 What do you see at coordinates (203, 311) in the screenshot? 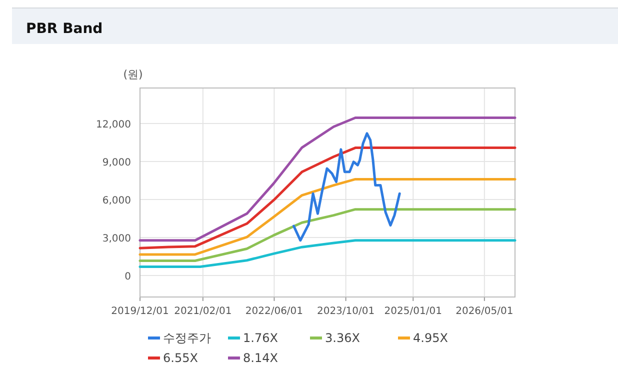
I see `x-tick-label: 2021/02/01` at bounding box center [203, 311].